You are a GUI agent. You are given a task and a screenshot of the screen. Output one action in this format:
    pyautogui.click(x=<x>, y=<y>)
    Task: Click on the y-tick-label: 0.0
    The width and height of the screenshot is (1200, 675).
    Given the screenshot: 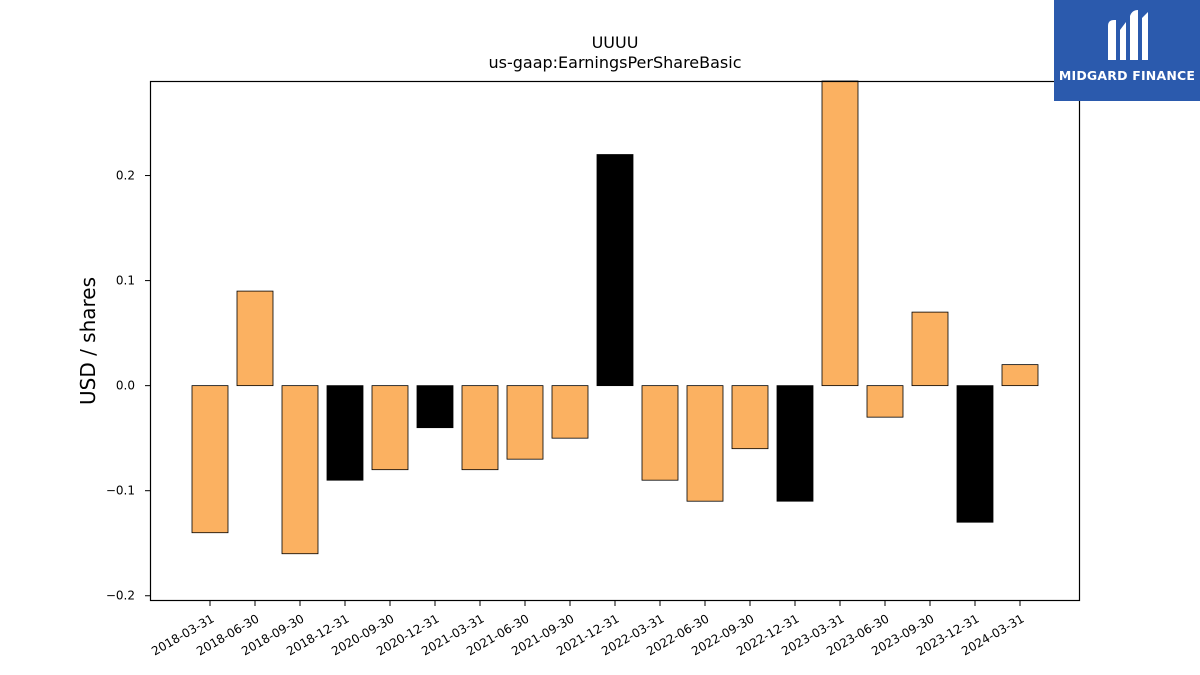 What is the action you would take?
    pyautogui.click(x=125, y=386)
    